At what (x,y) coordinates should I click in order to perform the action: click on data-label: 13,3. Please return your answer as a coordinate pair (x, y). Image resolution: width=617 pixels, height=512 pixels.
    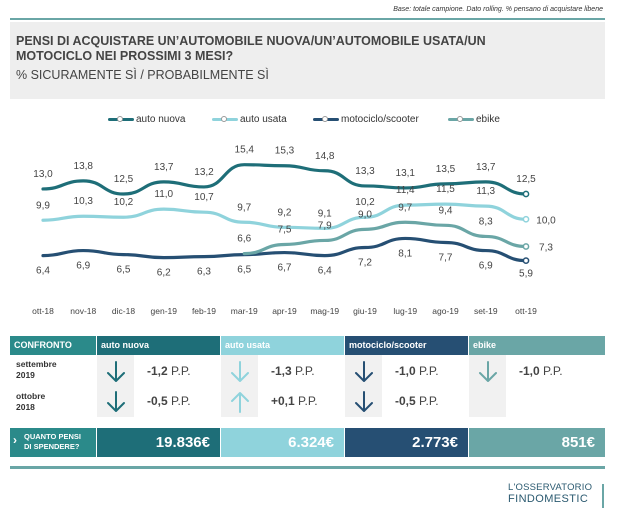
    Looking at the image, I should click on (365, 171).